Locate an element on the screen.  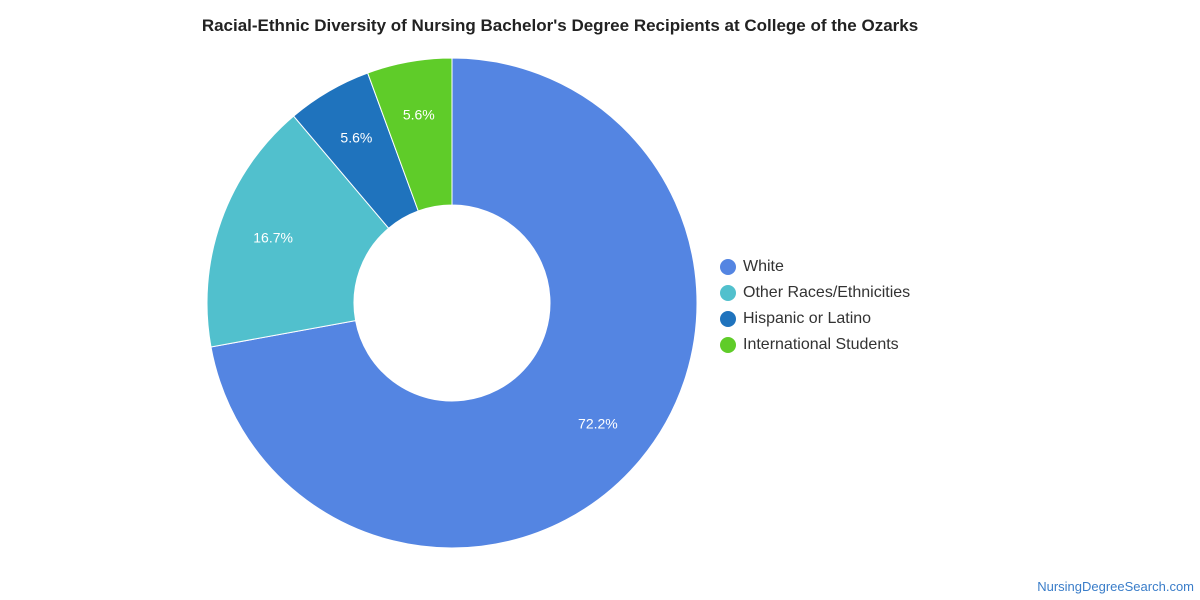
legend-label: Other Races/Ethnicities is located at coordinates (827, 292).